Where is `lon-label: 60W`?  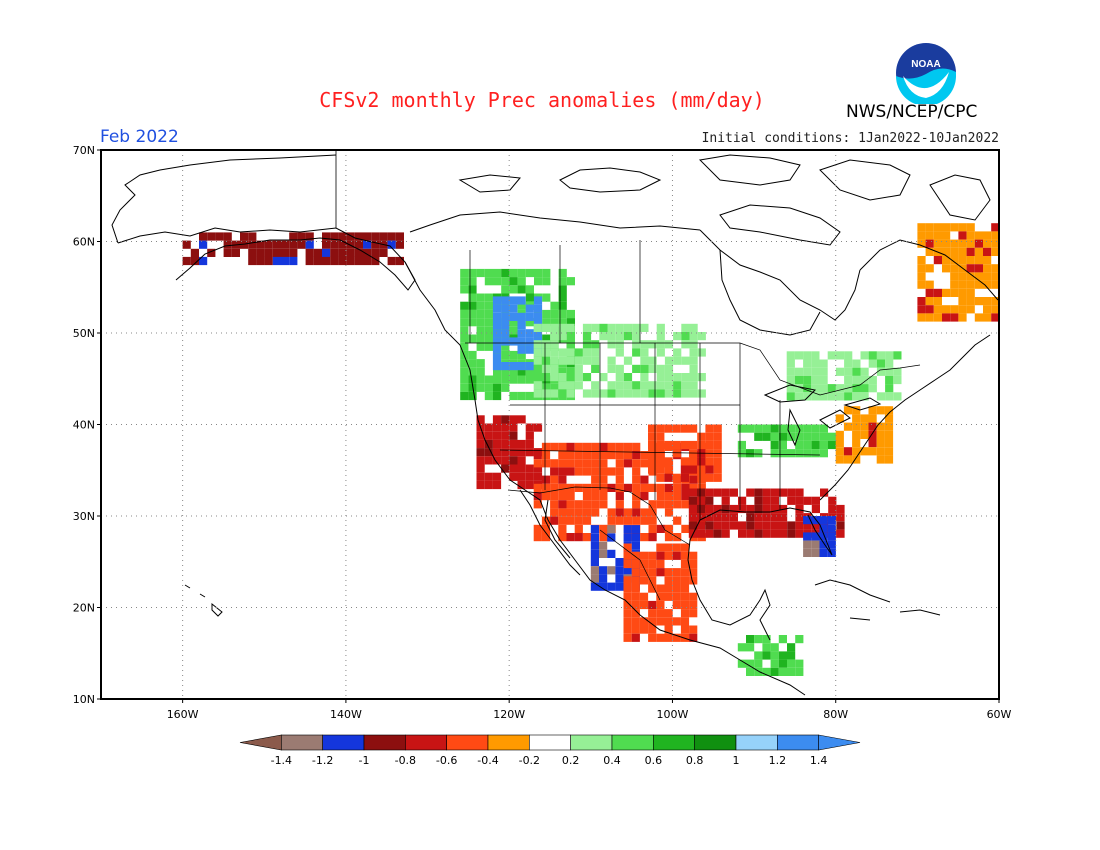 lon-label: 60W is located at coordinates (999, 714).